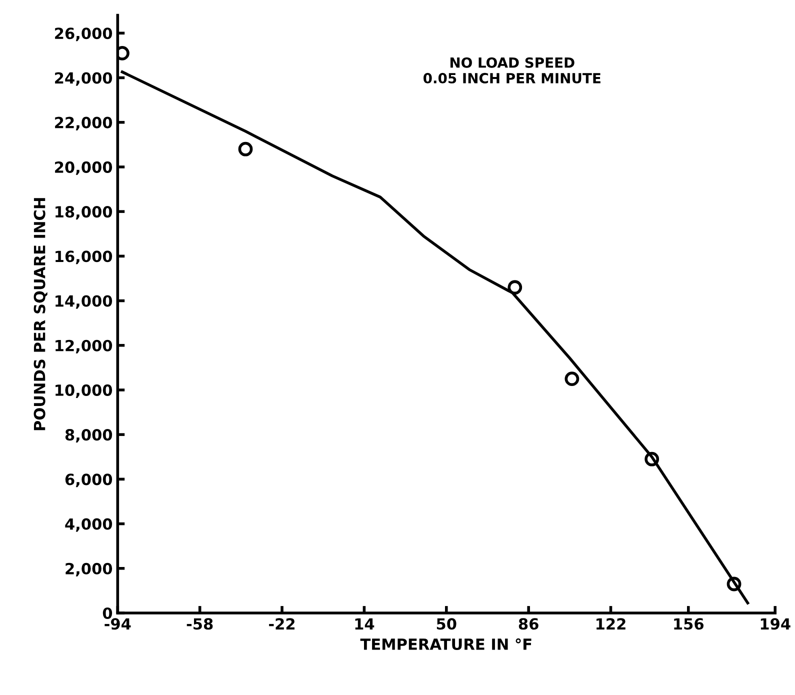 The width and height of the screenshot is (795, 695). Describe the element at coordinates (89, 569) in the screenshot. I see `y-tick-label: 2,000` at that location.